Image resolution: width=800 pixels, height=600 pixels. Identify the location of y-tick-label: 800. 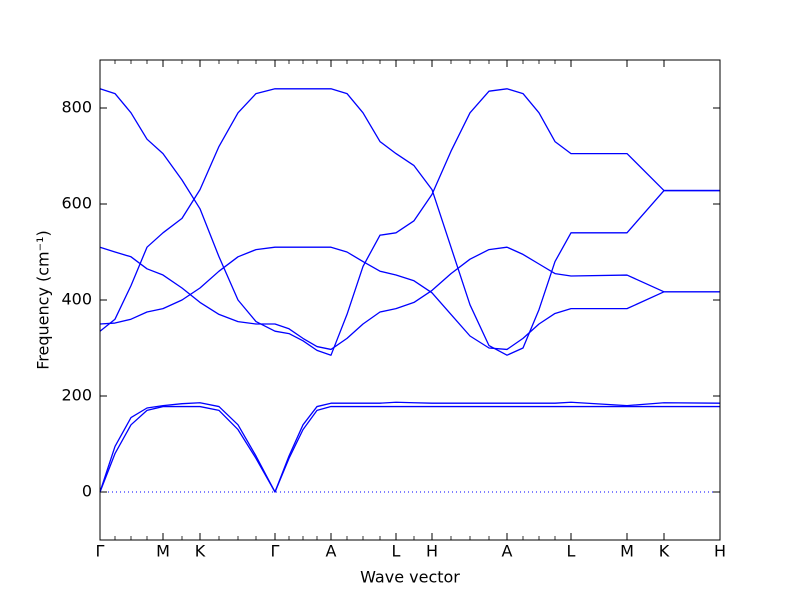
(76, 107).